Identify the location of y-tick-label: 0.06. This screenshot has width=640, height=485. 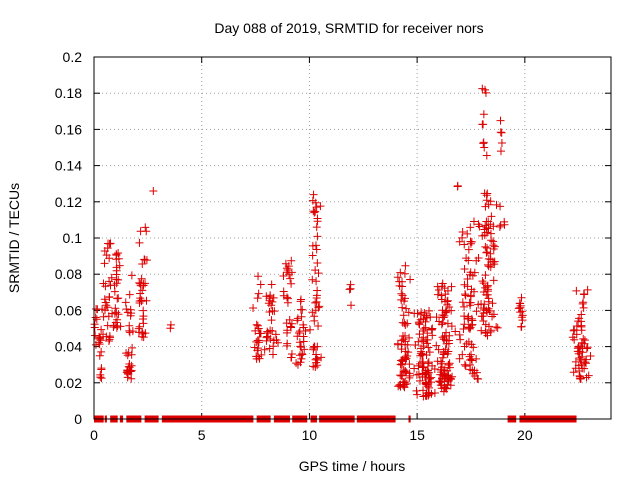
(68, 310).